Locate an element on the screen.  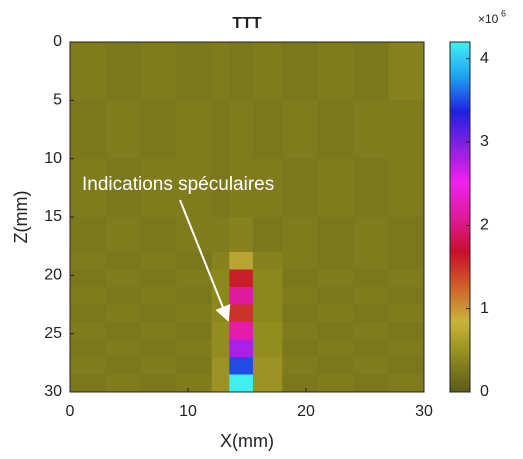
y-tick-label: 30 is located at coordinates (53, 391).